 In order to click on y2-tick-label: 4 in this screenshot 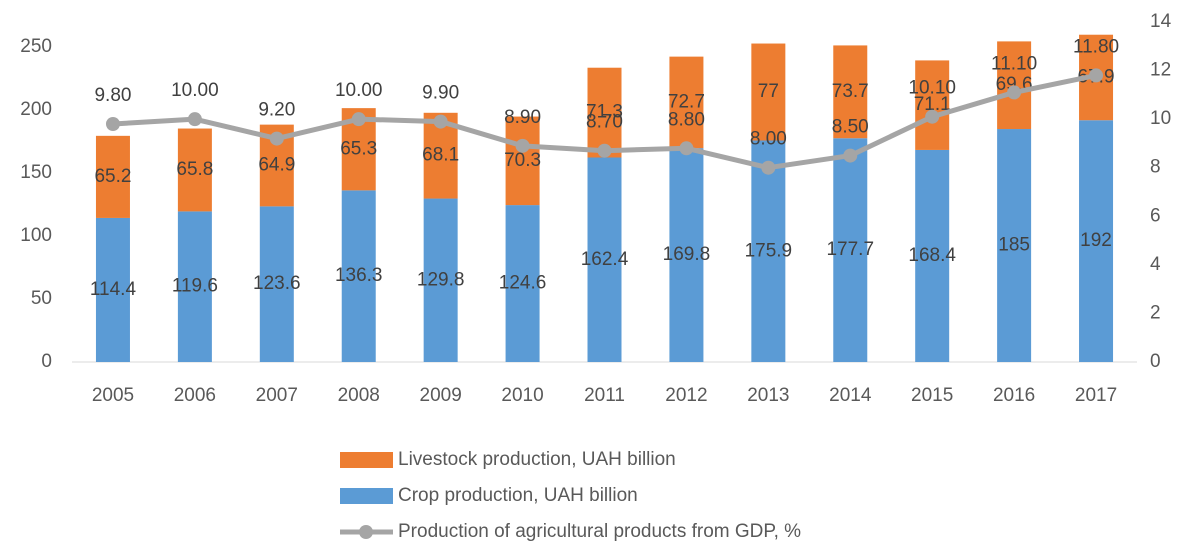, I will do `click(1155, 264)`.